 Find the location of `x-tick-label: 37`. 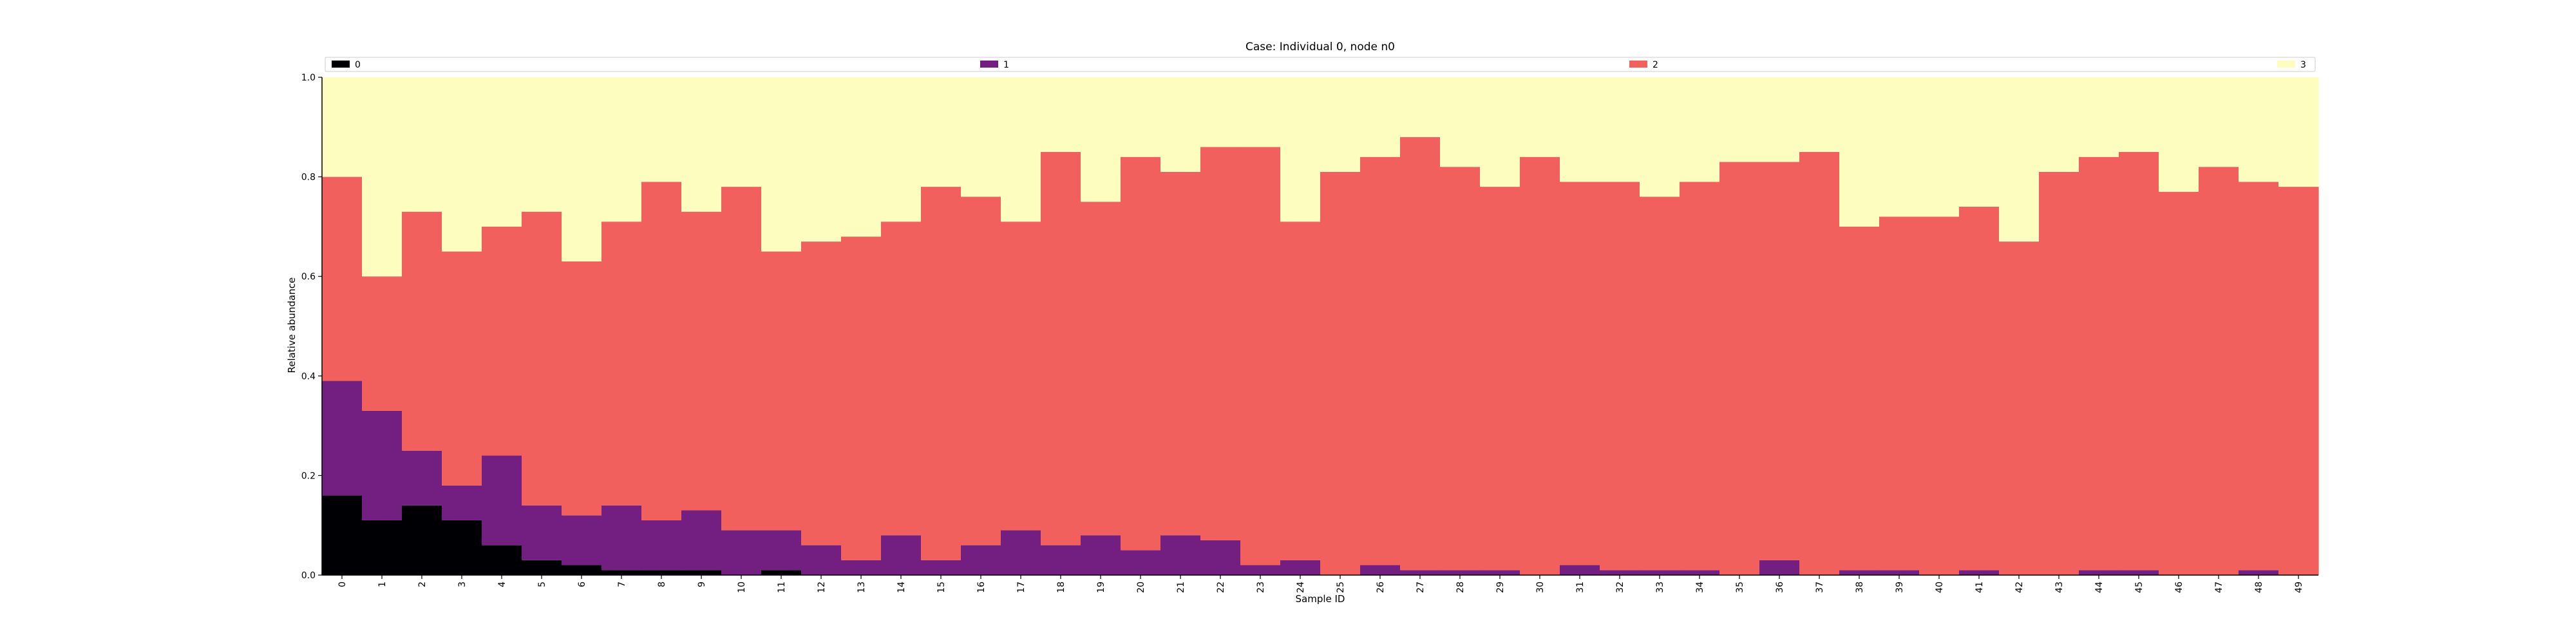

x-tick-label: 37 is located at coordinates (1820, 587).